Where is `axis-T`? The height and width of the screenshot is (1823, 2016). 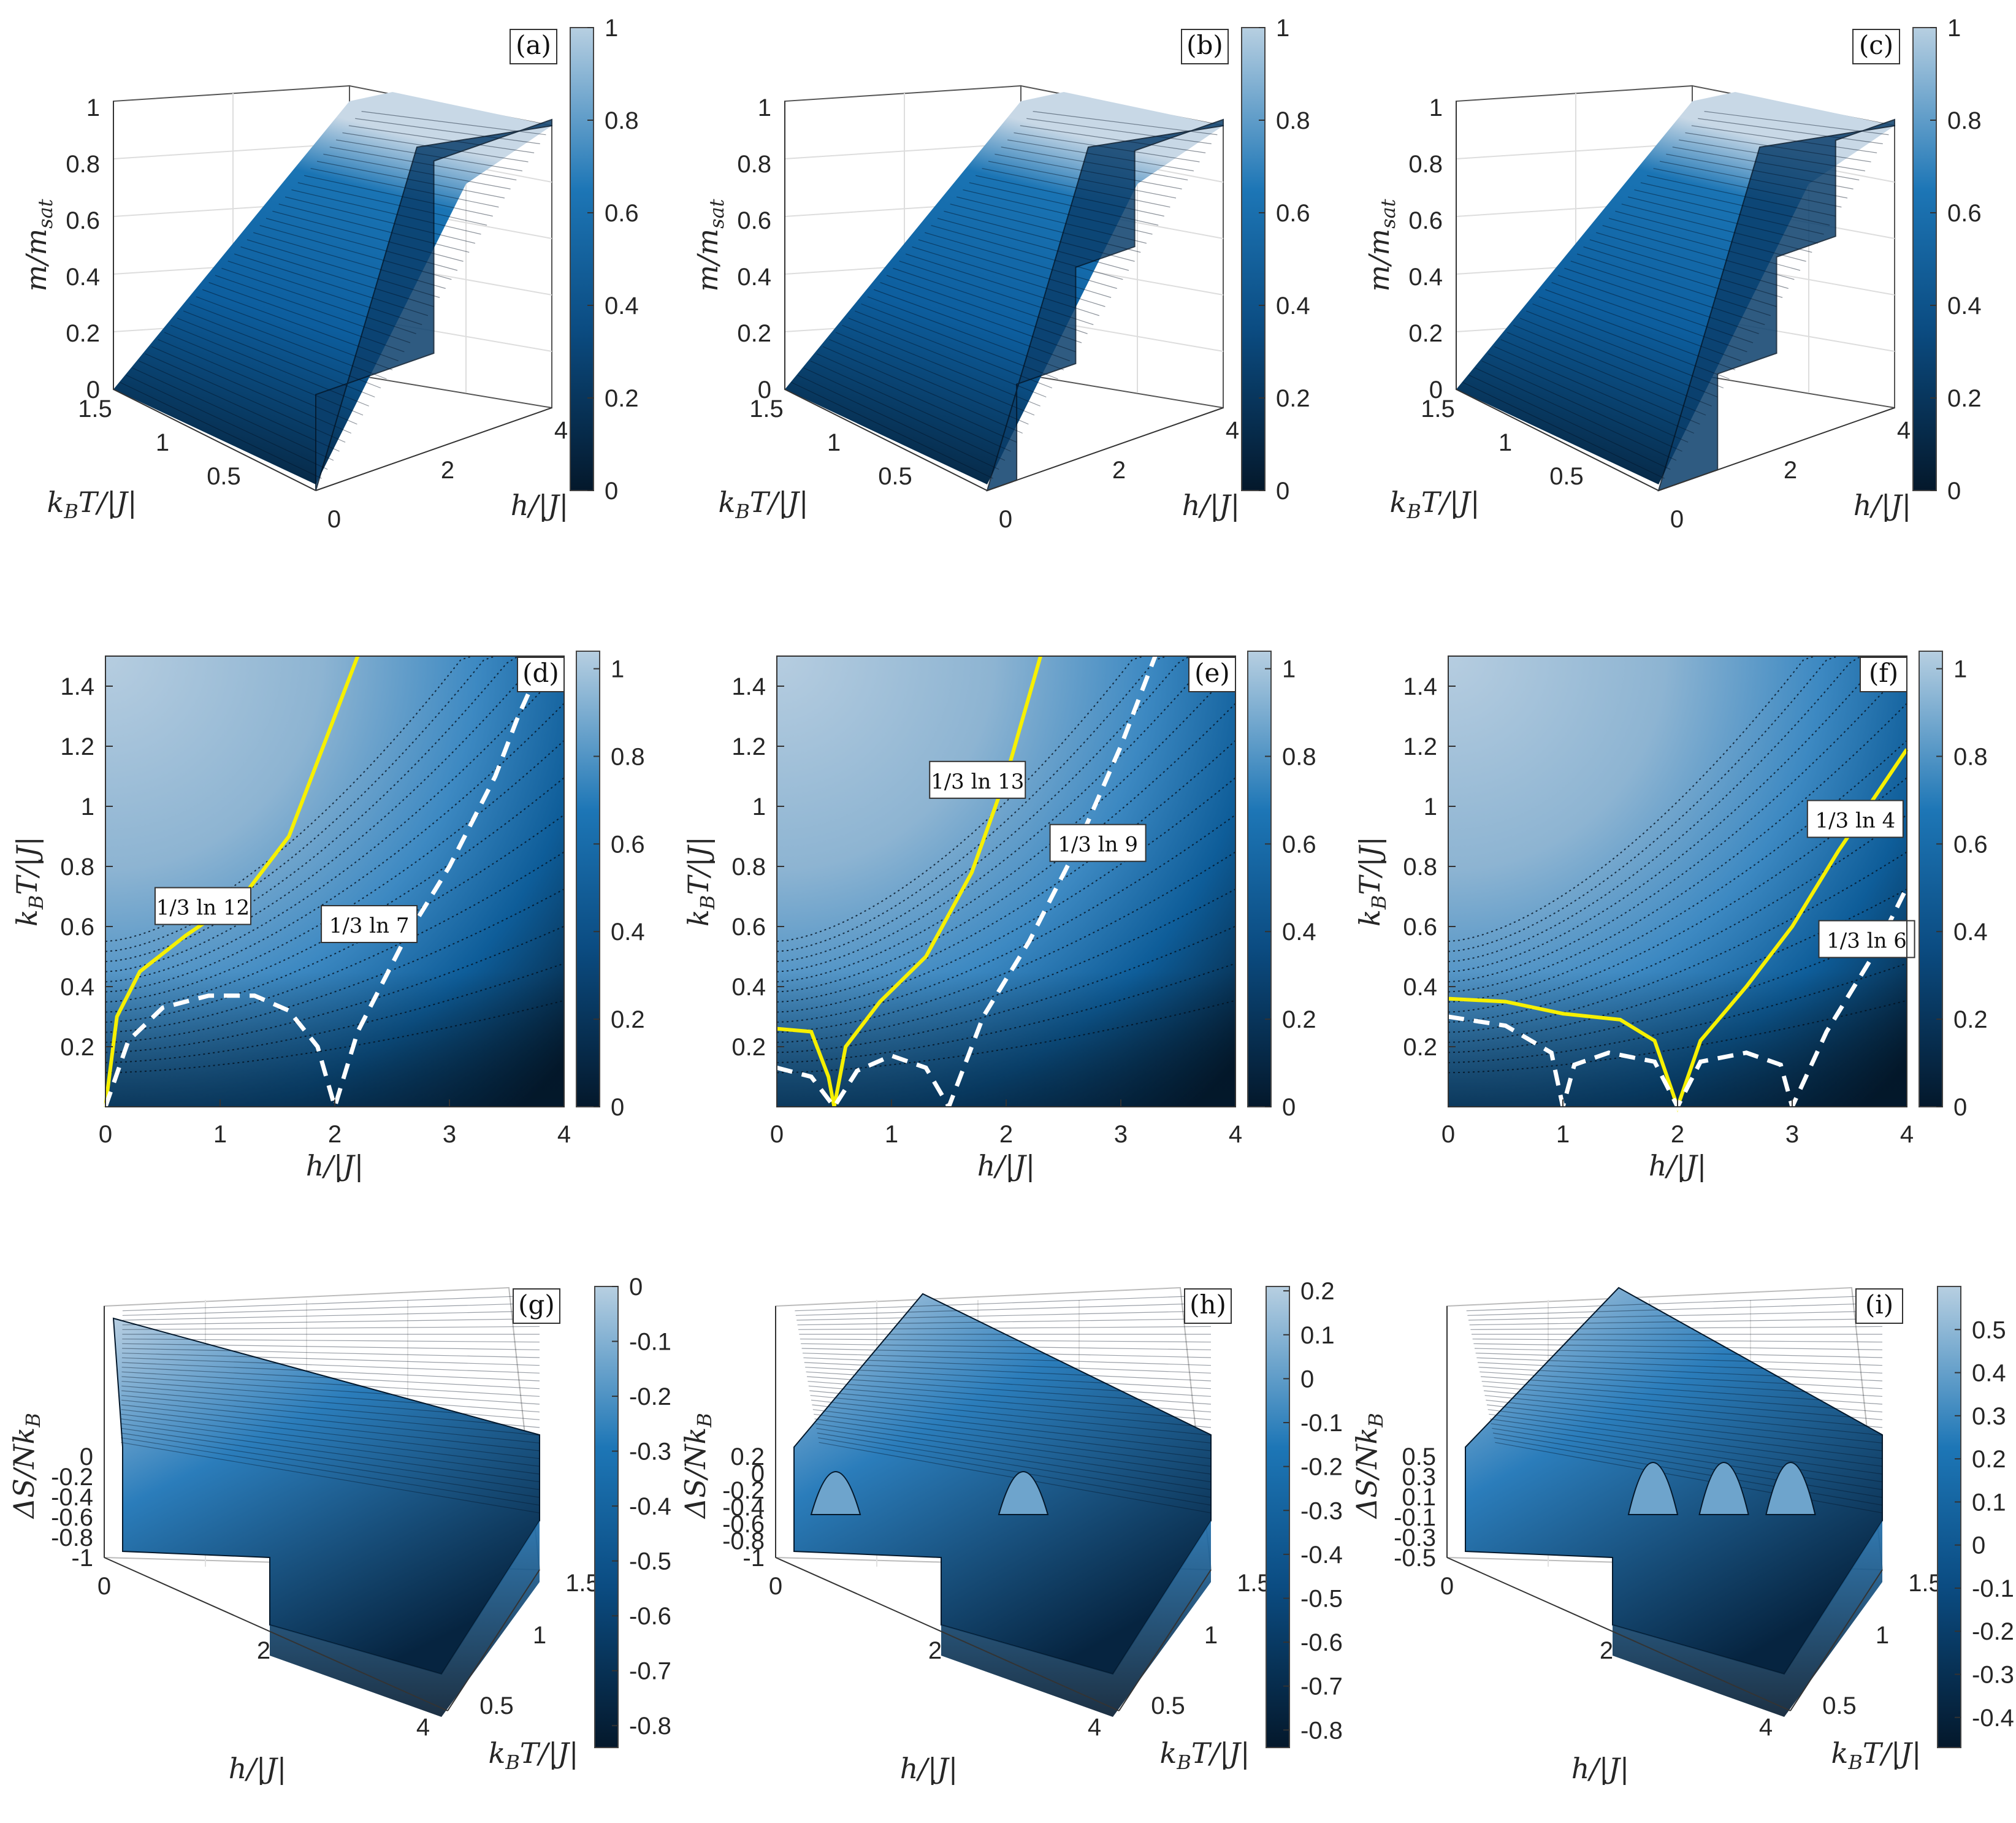
axis-T is located at coordinates (493, 1640).